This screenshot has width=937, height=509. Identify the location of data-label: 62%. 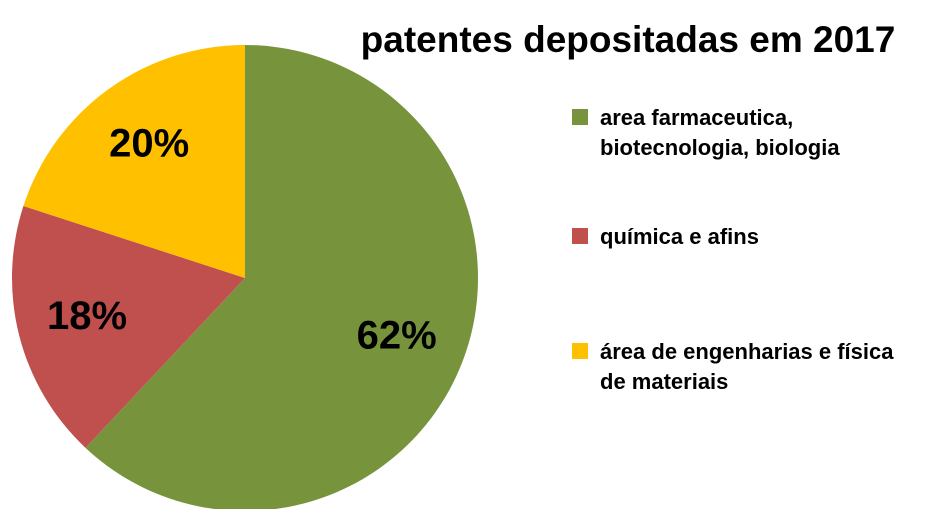
(397, 336).